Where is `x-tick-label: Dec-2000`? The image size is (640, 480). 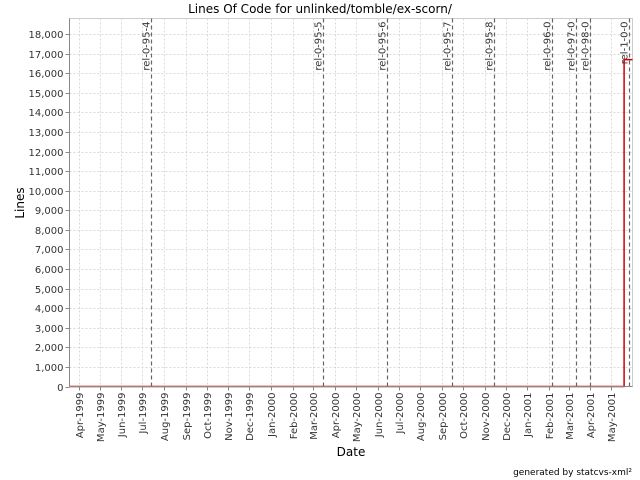
x-tick-label: Dec-2000 is located at coordinates (507, 417).